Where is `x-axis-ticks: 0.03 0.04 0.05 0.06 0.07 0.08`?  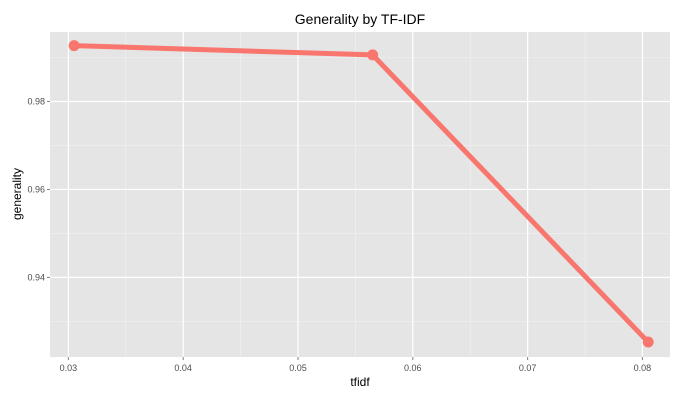 x-axis-ticks: 0.03 0.04 0.05 0.06 0.07 0.08 is located at coordinates (356, 365).